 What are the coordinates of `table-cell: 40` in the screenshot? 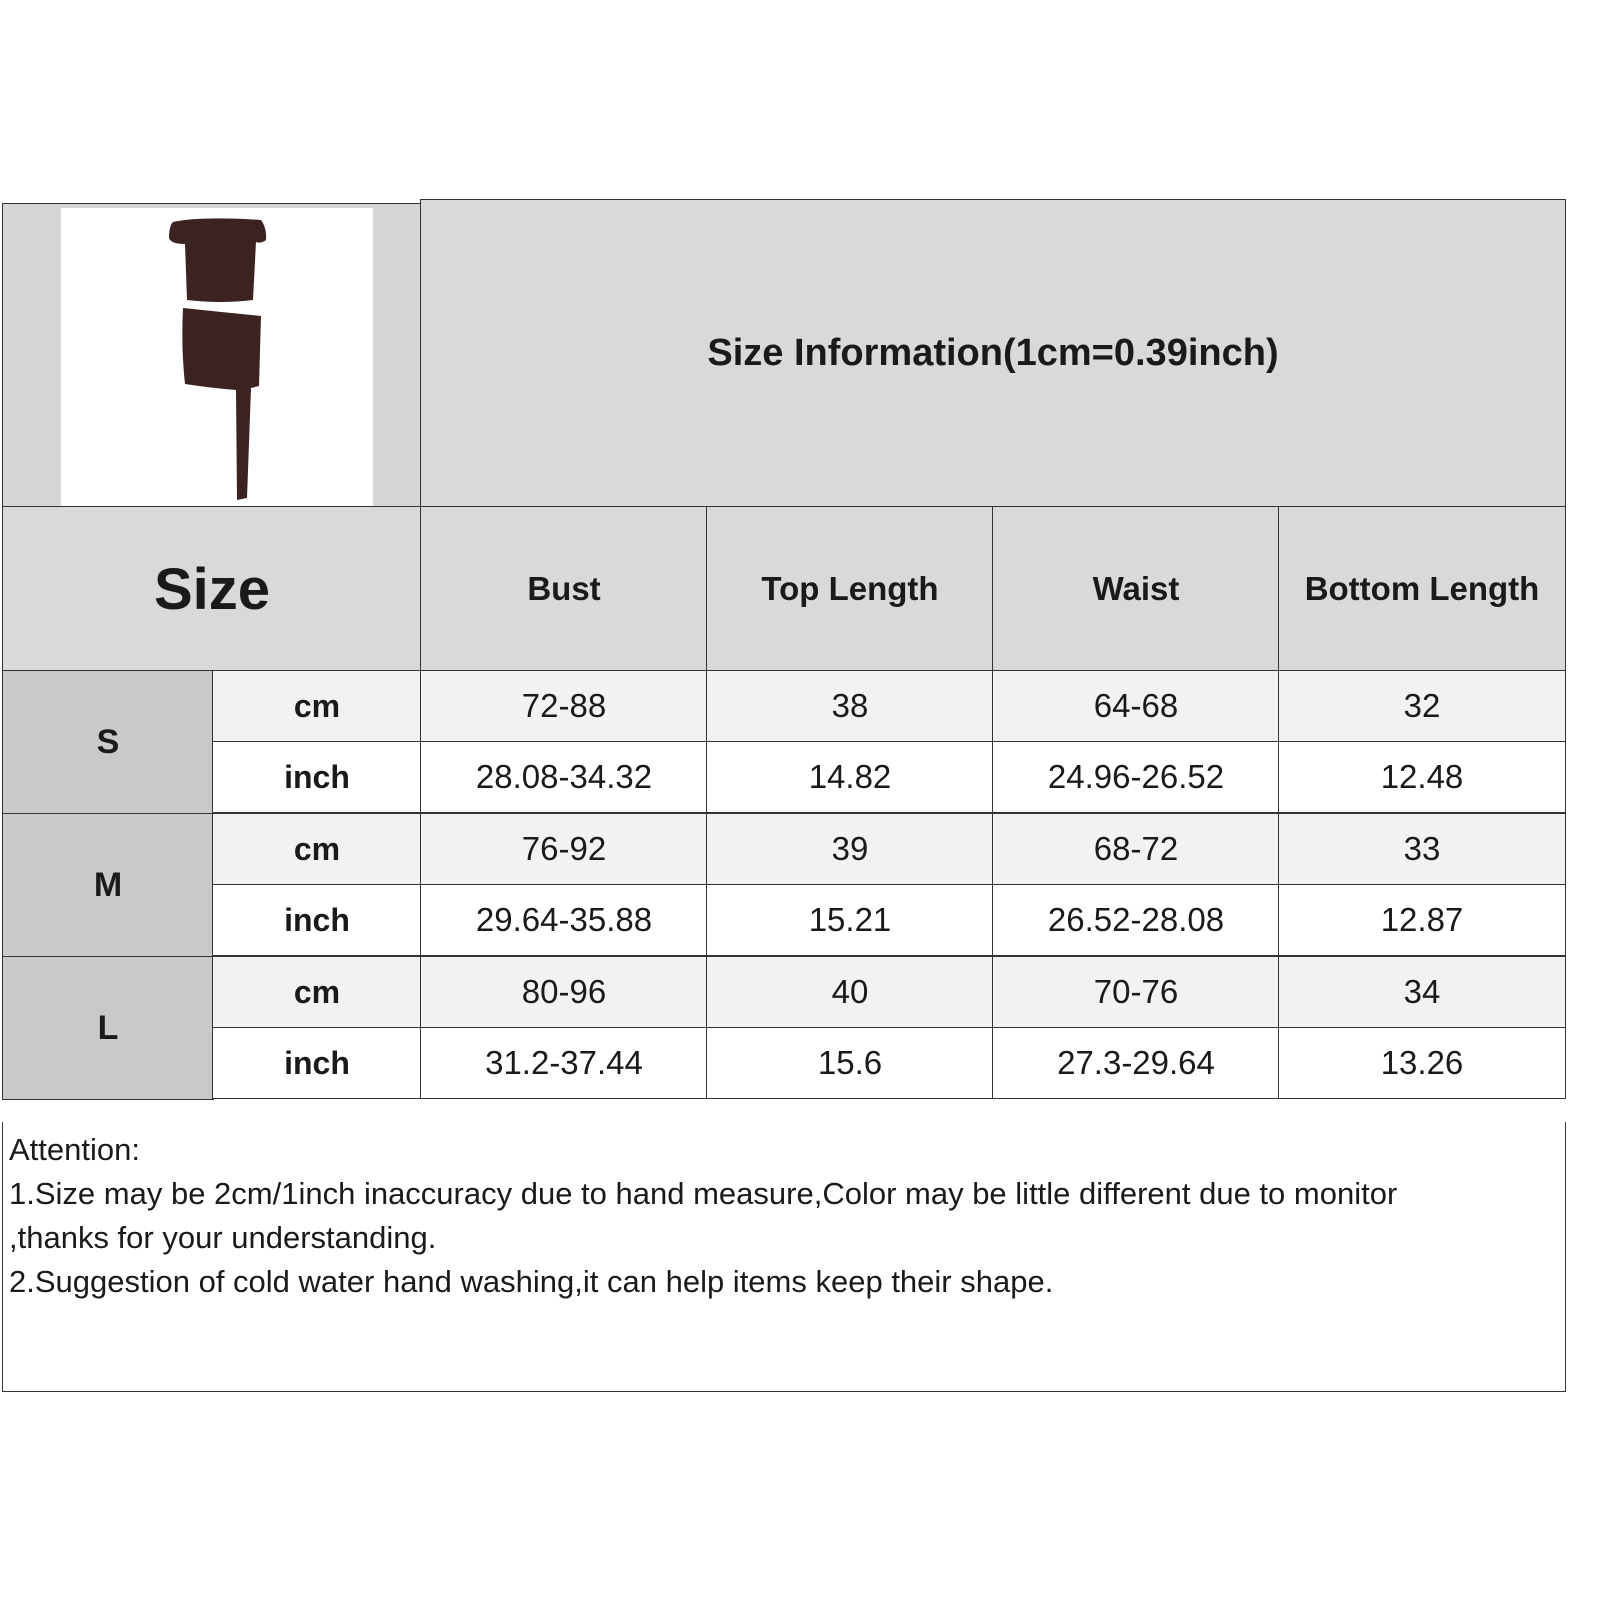 It's located at (850, 992).